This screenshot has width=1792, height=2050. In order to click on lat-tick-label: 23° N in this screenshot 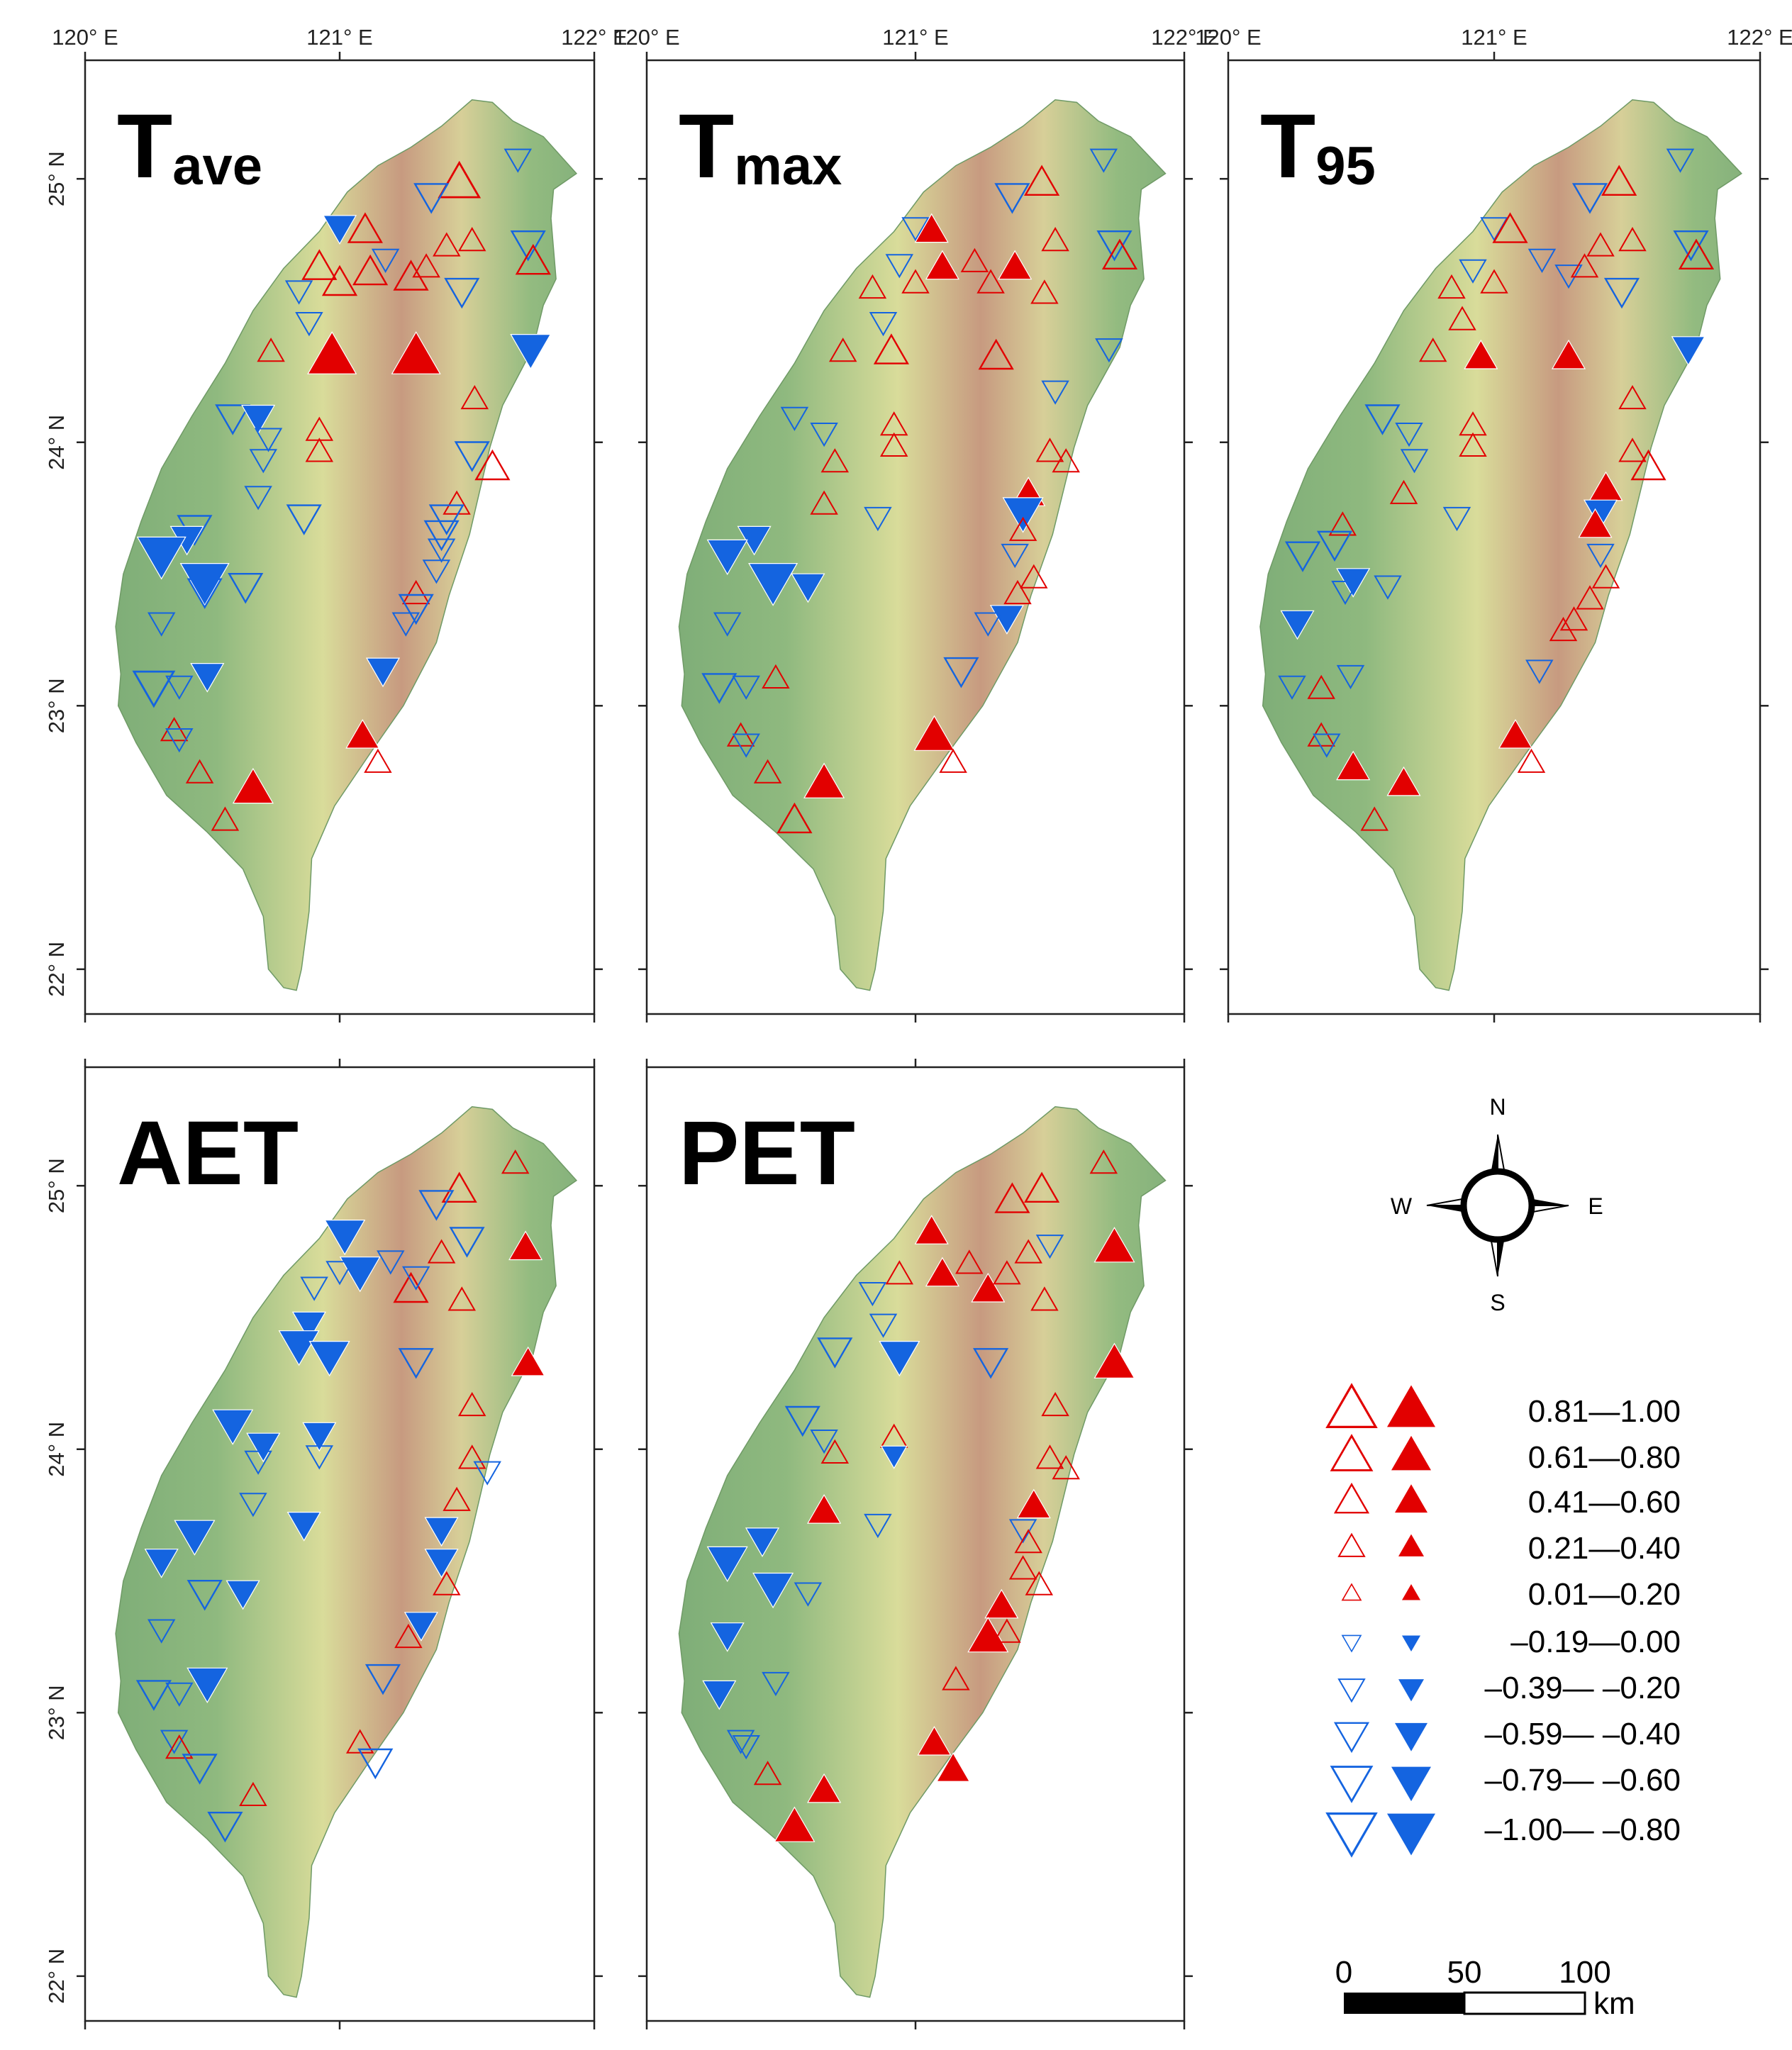, I will do `click(56, 705)`.